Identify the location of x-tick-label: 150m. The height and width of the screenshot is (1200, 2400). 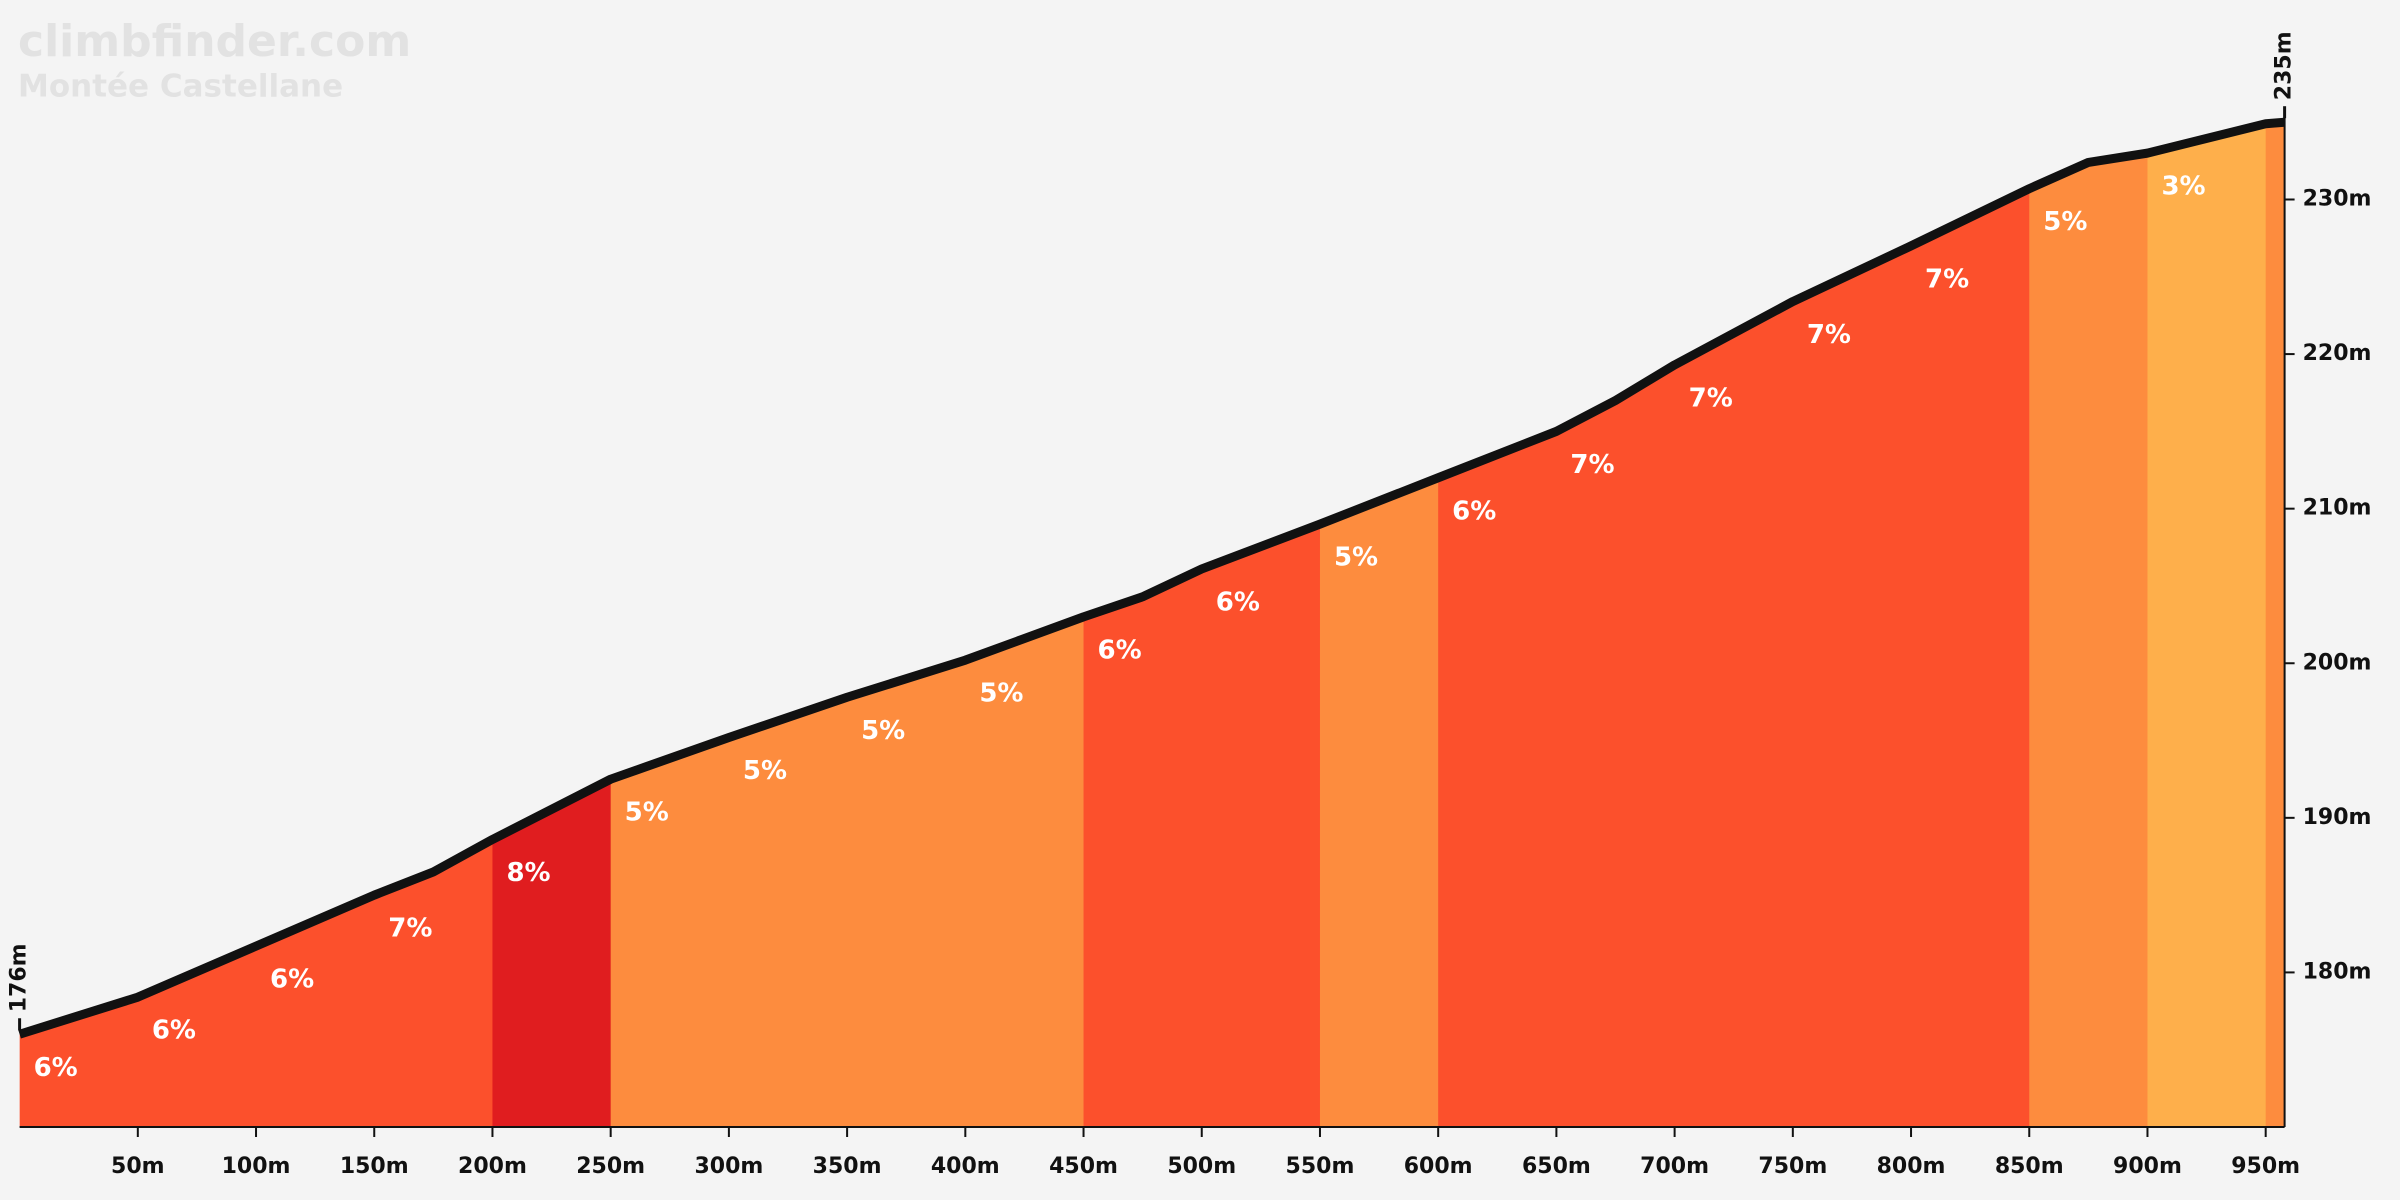
(374, 1166).